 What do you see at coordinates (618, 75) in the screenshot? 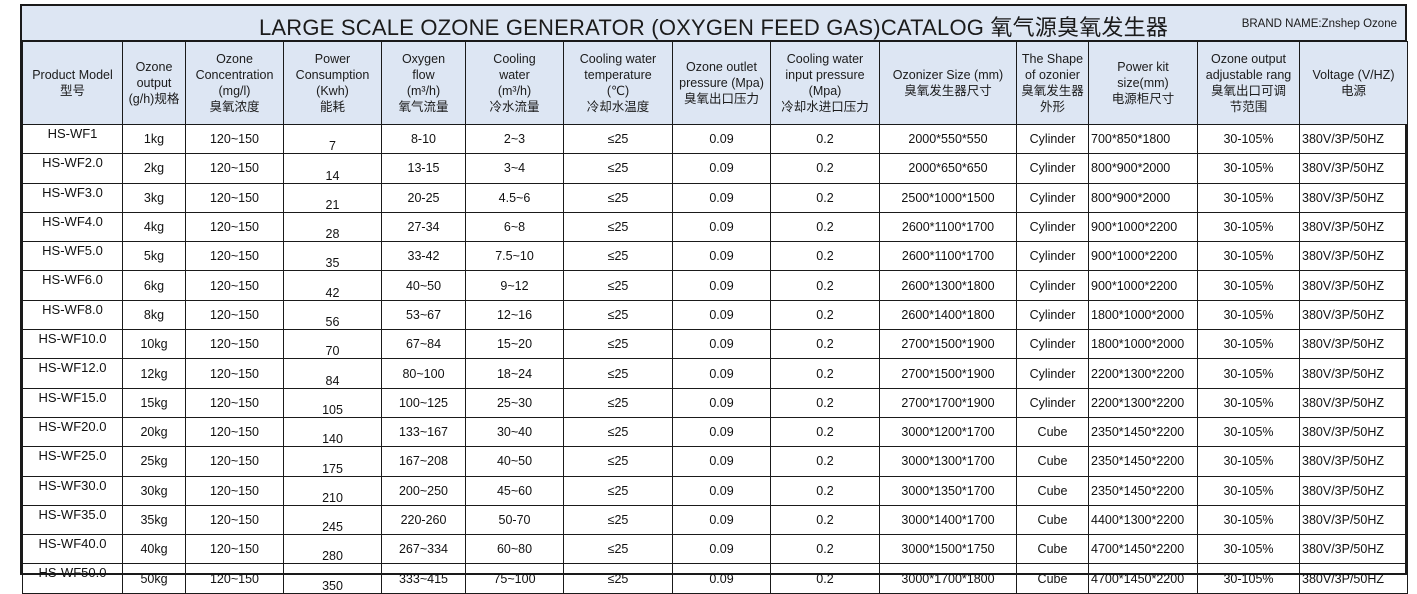
I see `header-line: temperature` at bounding box center [618, 75].